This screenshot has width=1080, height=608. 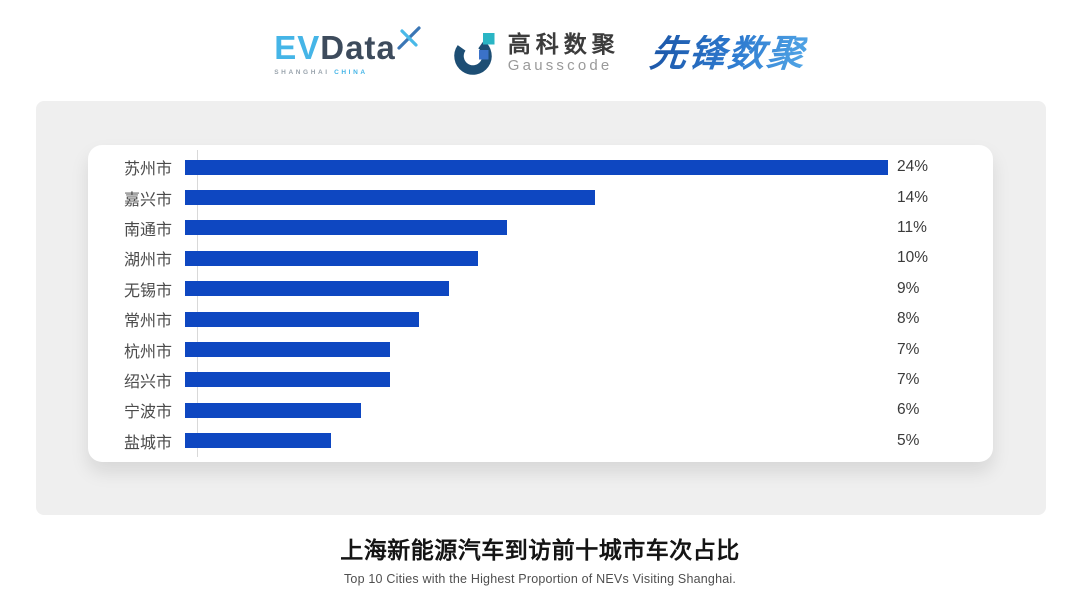 I want to click on category-label: 嘉兴市, so click(x=147, y=200).